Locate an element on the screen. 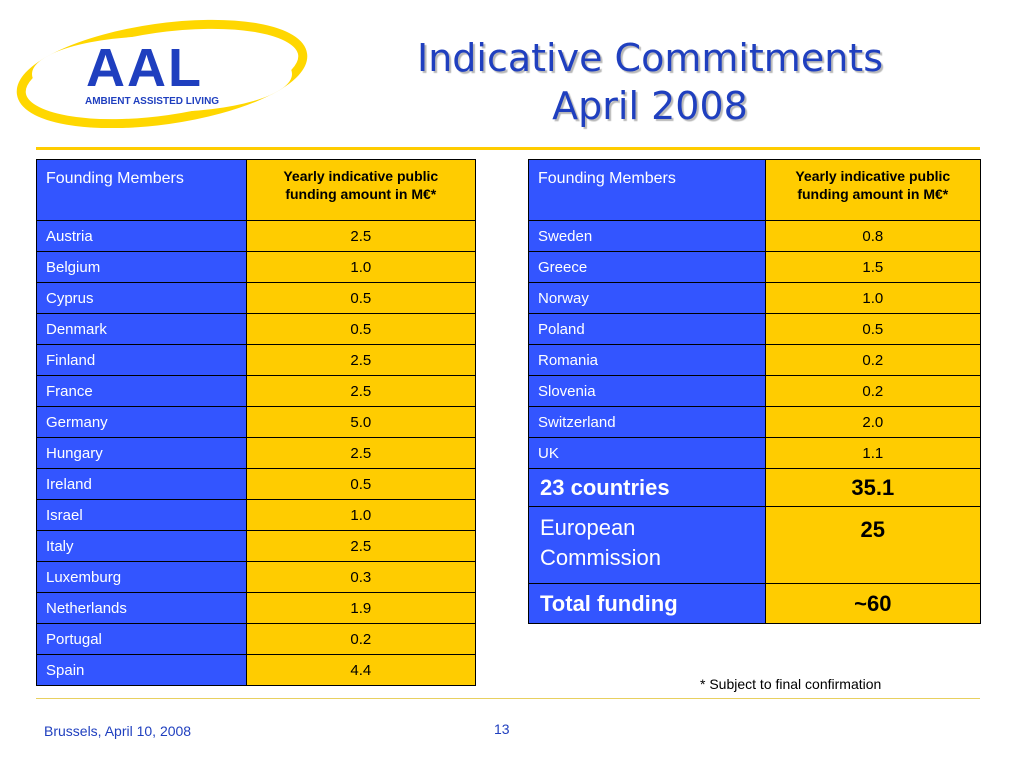 Image resolution: width=1024 pixels, height=768 pixels. country-cell: Italy is located at coordinates (141, 546).